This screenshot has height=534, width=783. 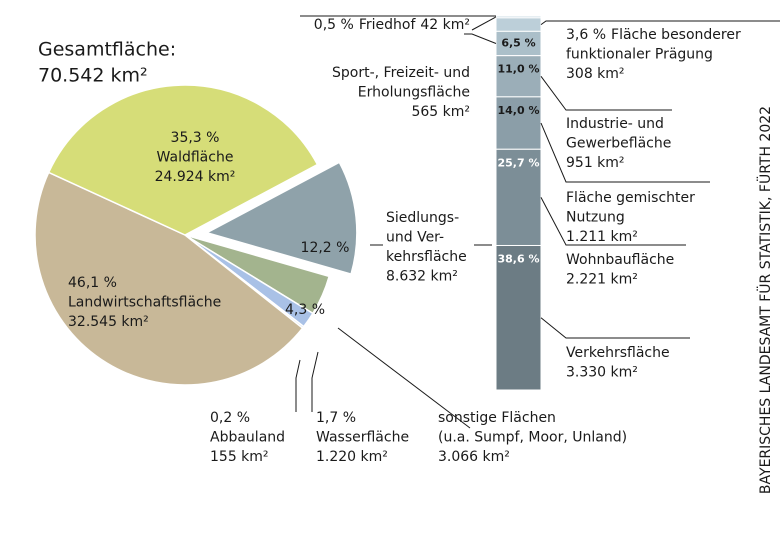 I want to click on slice-label: 8.632 km², so click(x=422, y=277).